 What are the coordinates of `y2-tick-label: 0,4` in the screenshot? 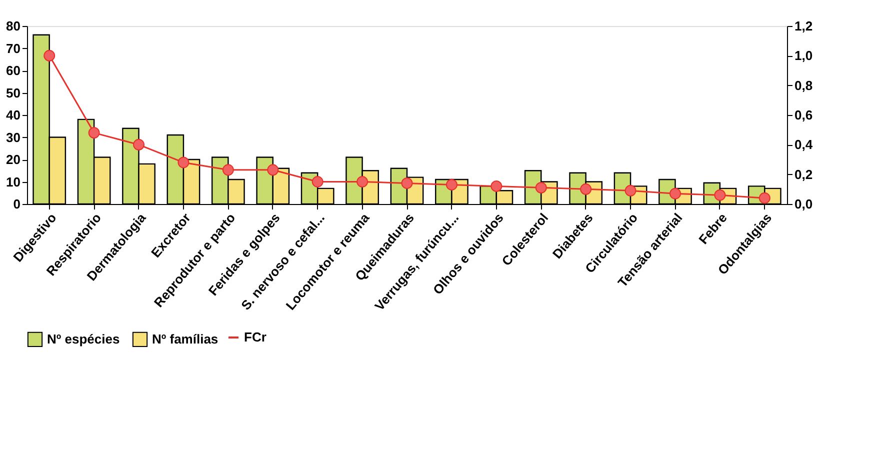 It's located at (804, 144).